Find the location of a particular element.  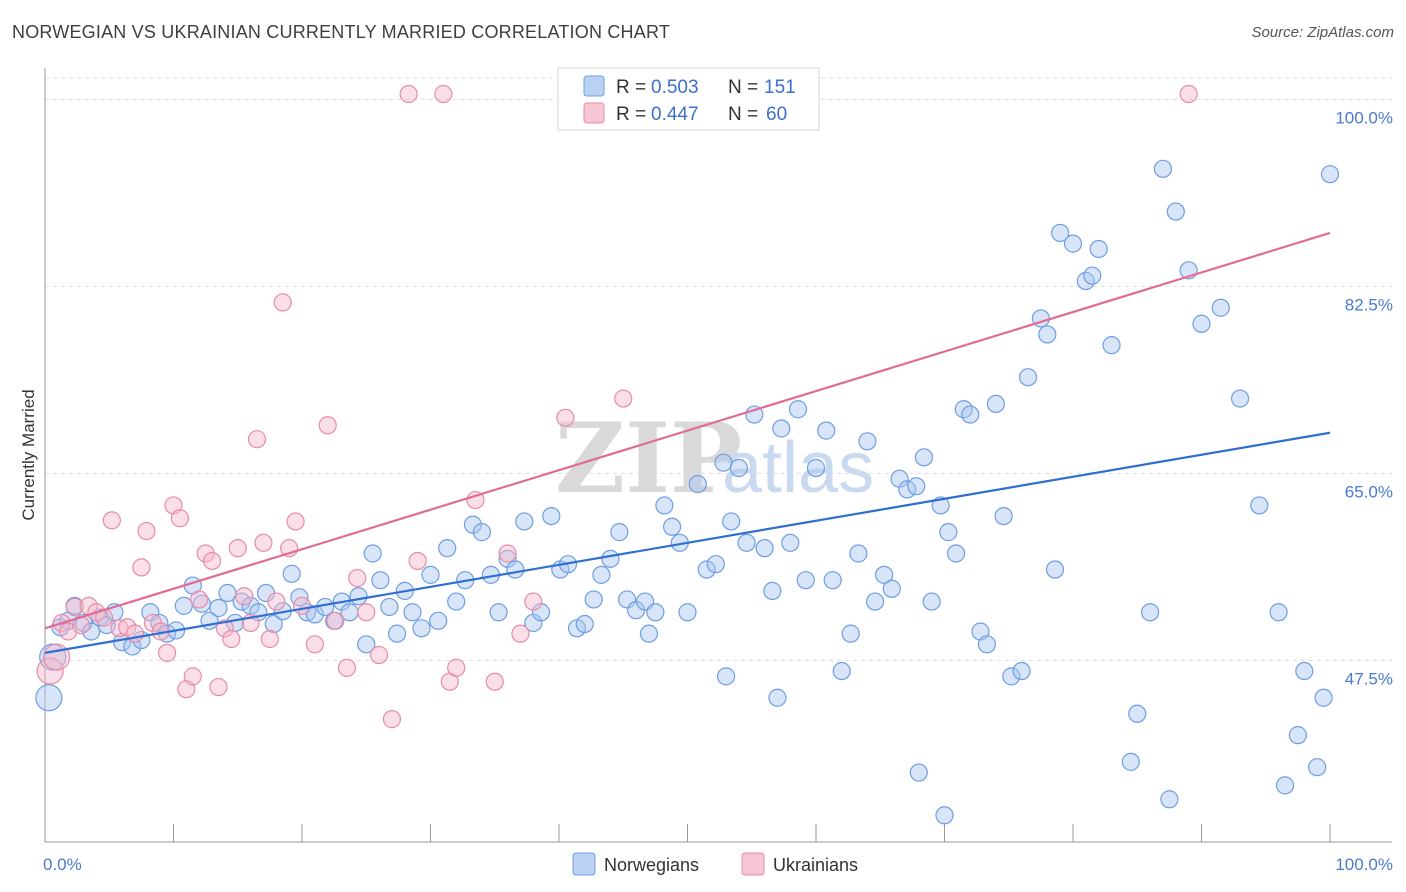

legend-bottom: Norwegians Ukrainians is located at coordinates (715, 864).